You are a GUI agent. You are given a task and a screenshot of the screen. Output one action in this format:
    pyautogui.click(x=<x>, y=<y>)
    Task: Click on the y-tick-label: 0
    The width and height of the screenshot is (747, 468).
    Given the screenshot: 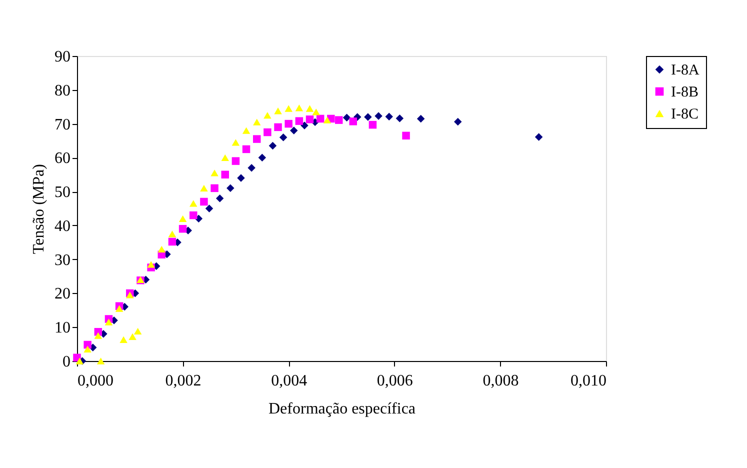 What is the action you would take?
    pyautogui.click(x=66, y=362)
    